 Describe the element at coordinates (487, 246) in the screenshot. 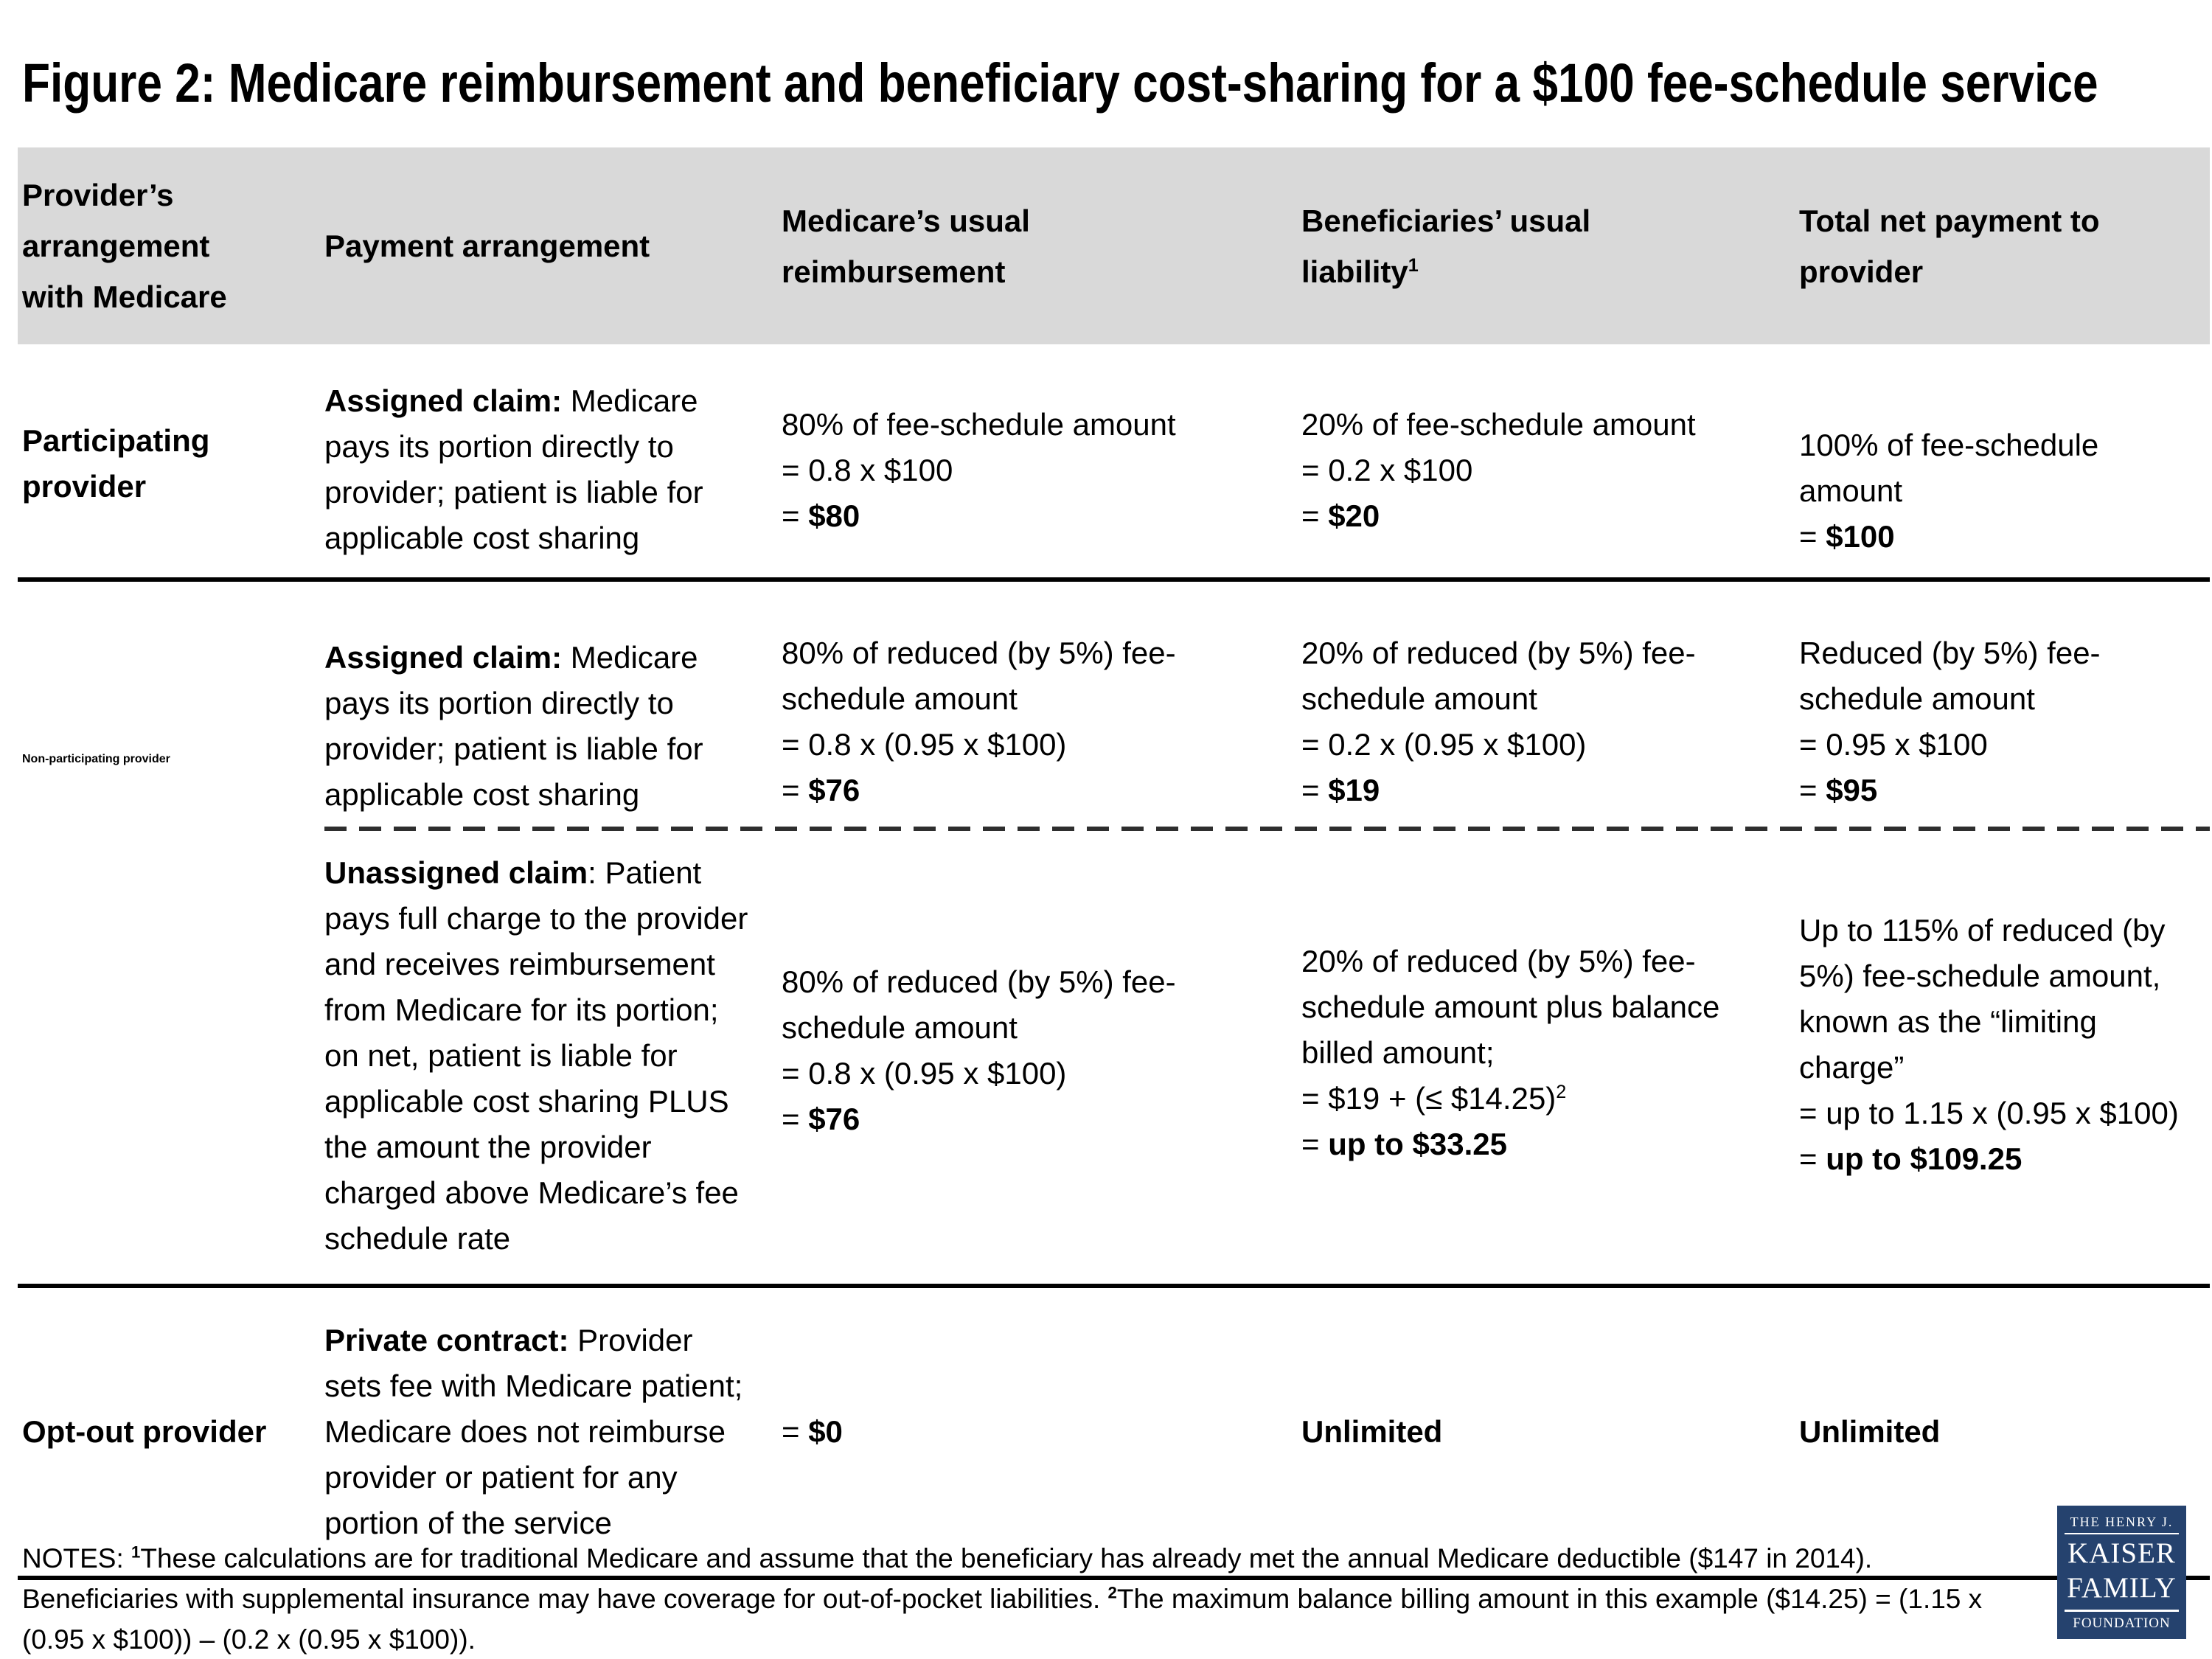

I see `header-payment-arrangement: Payment arrangement` at that location.